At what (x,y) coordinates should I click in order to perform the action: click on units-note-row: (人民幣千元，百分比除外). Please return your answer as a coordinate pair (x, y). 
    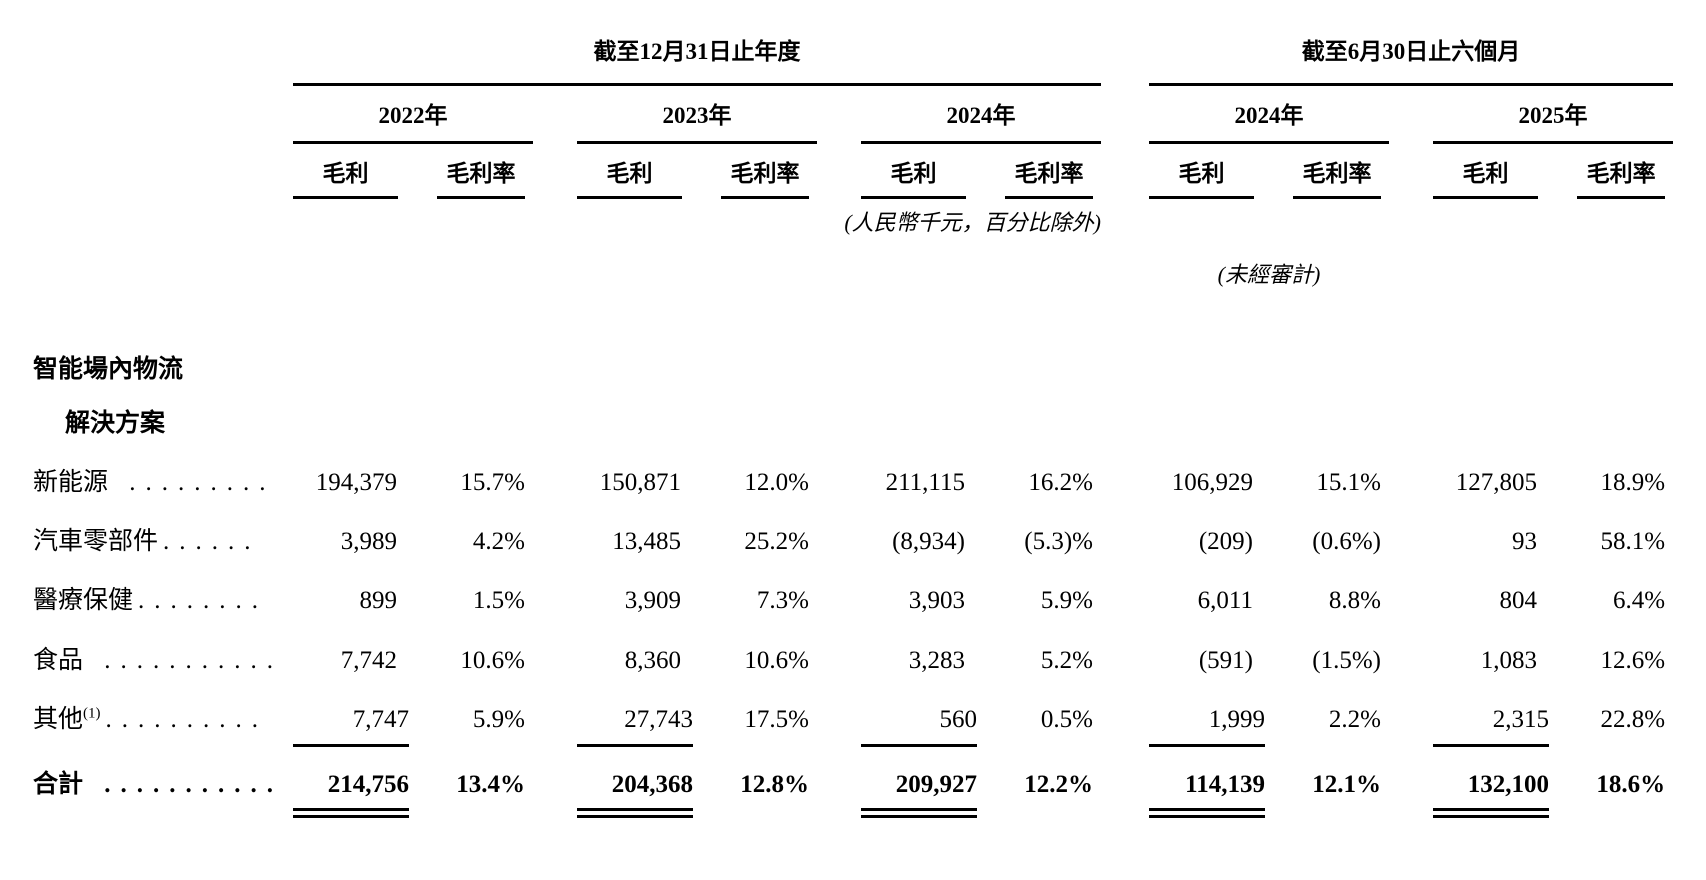
    Looking at the image, I should click on (853, 218).